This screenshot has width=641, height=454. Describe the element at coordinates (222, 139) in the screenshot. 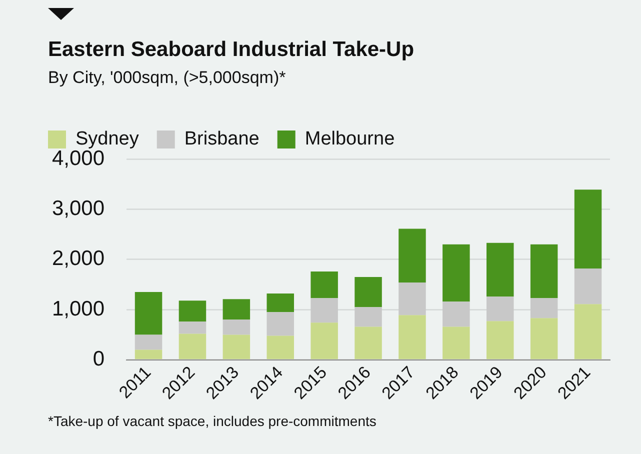

I see `legend-label: Brisbane` at that location.